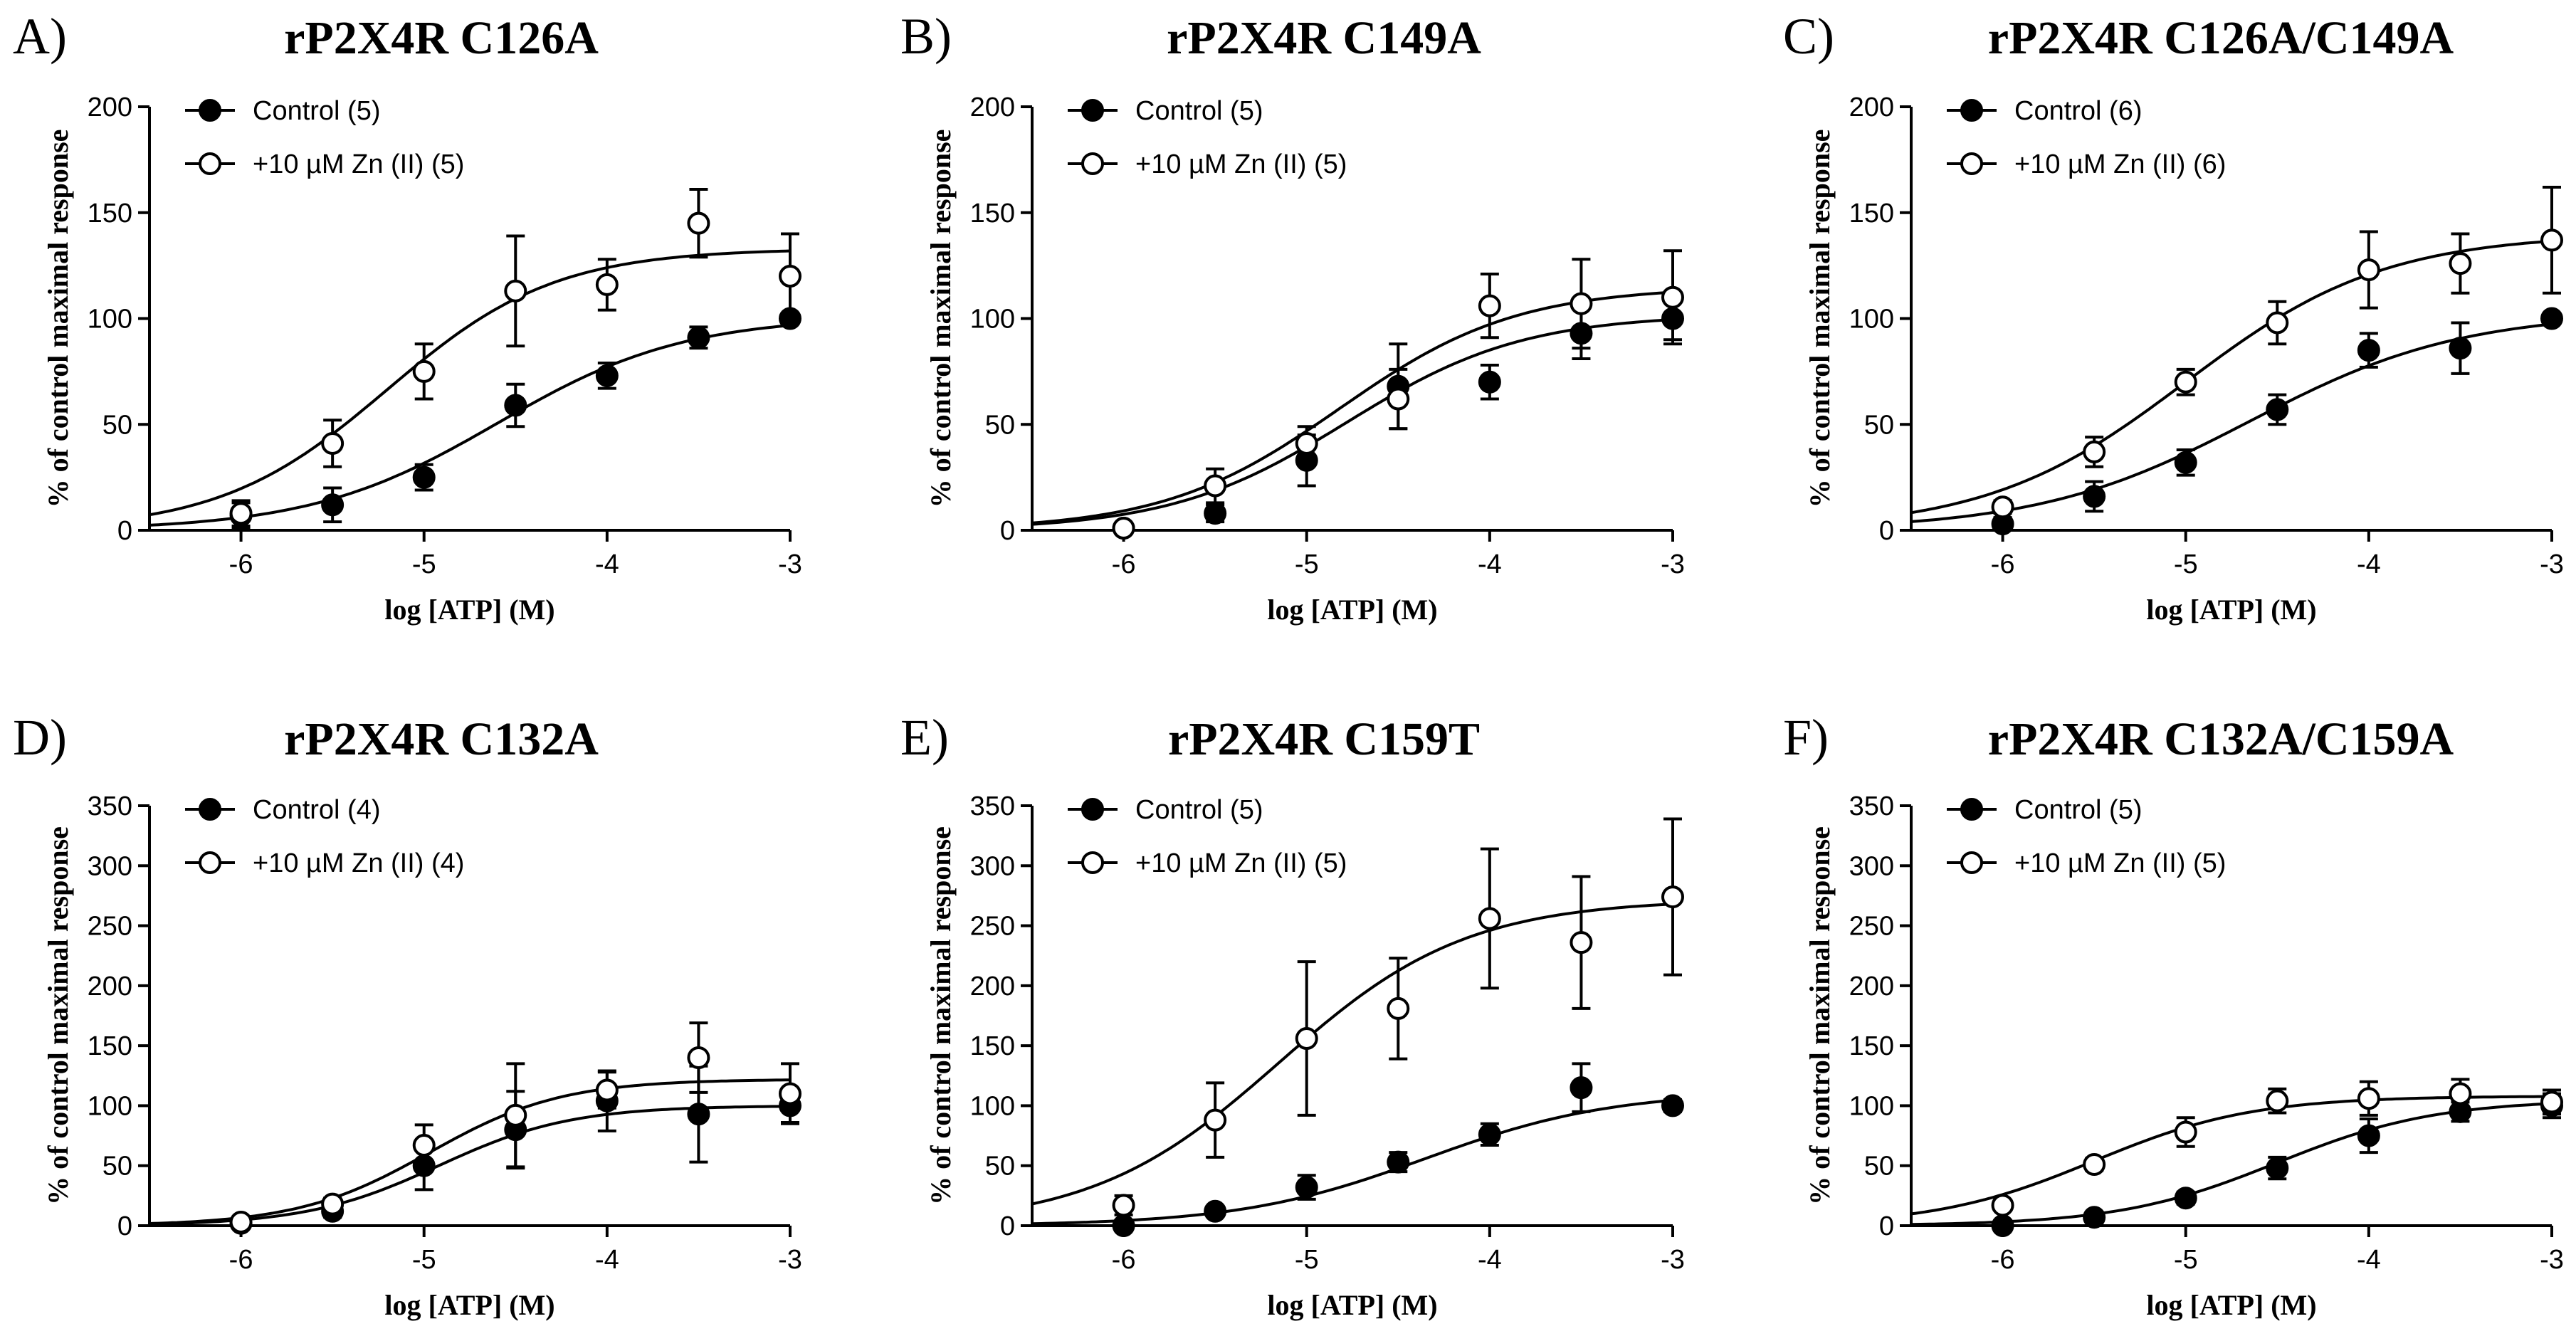 This screenshot has width=2576, height=1336. What do you see at coordinates (1808, 36) in the screenshot?
I see `panel-letter: C)` at bounding box center [1808, 36].